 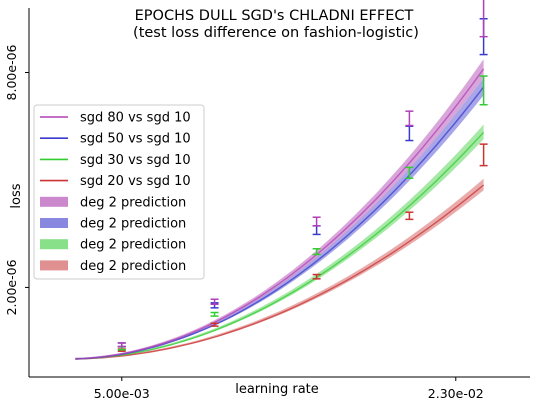 I want to click on chart-title: EPOCHS DULL SGD's CHLADNI EFFECT, so click(x=274, y=16).